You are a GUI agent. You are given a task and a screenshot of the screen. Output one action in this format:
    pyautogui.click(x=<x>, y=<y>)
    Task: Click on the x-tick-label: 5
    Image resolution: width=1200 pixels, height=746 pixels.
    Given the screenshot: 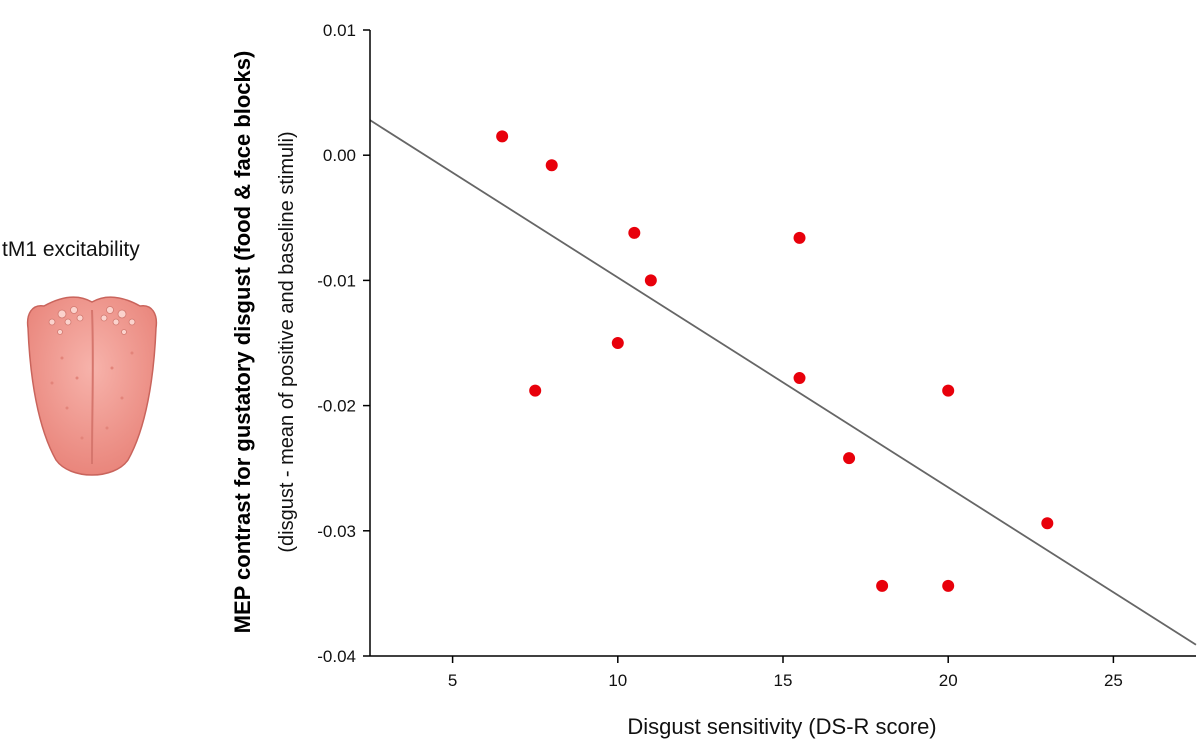 What is the action you would take?
    pyautogui.click(x=452, y=680)
    